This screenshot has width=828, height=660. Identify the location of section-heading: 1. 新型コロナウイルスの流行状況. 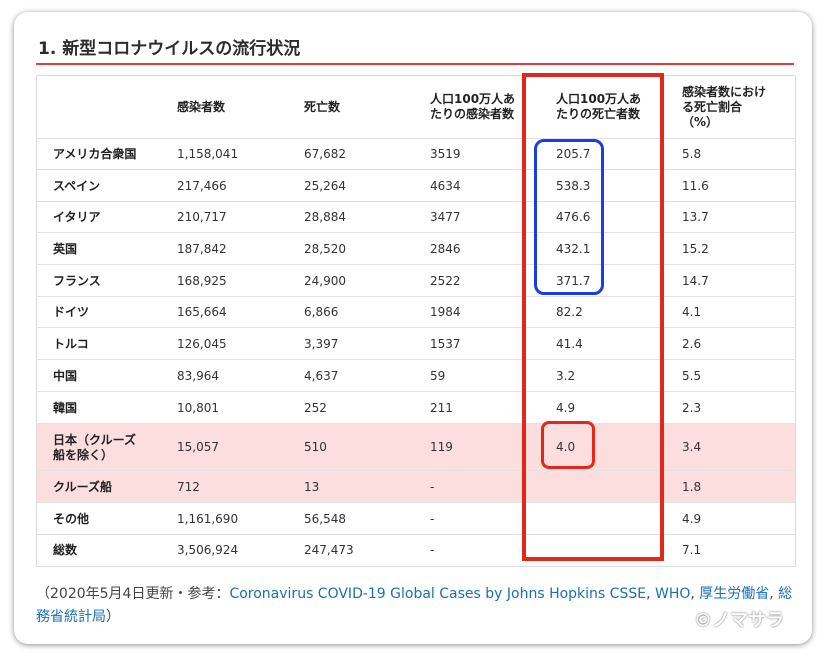
(169, 49).